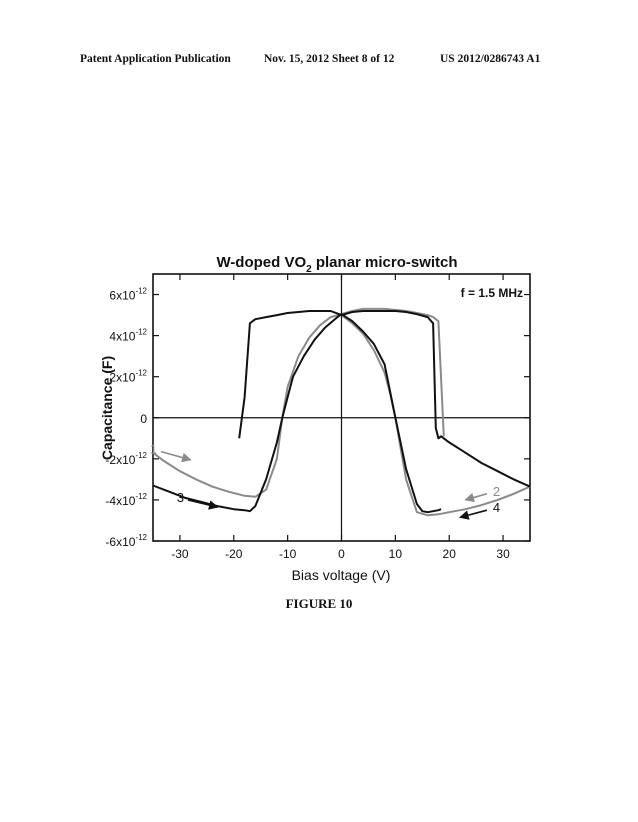 This screenshot has height=822, width=638. What do you see at coordinates (341, 575) in the screenshot?
I see `x-axis-label: Bias voltage (V)` at bounding box center [341, 575].